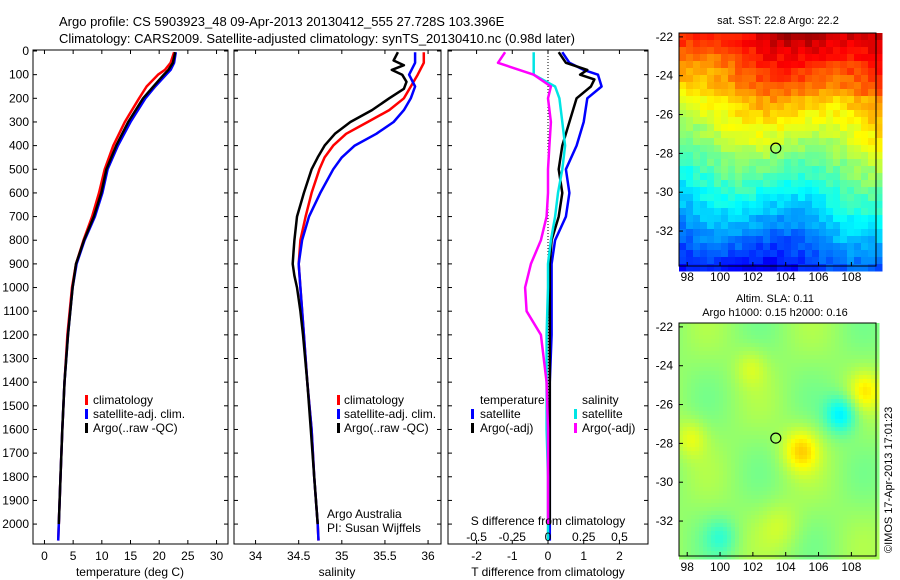 This screenshot has height=580, width=900. What do you see at coordinates (86, 428) in the screenshot?
I see `legend-swatch-argo` at bounding box center [86, 428].